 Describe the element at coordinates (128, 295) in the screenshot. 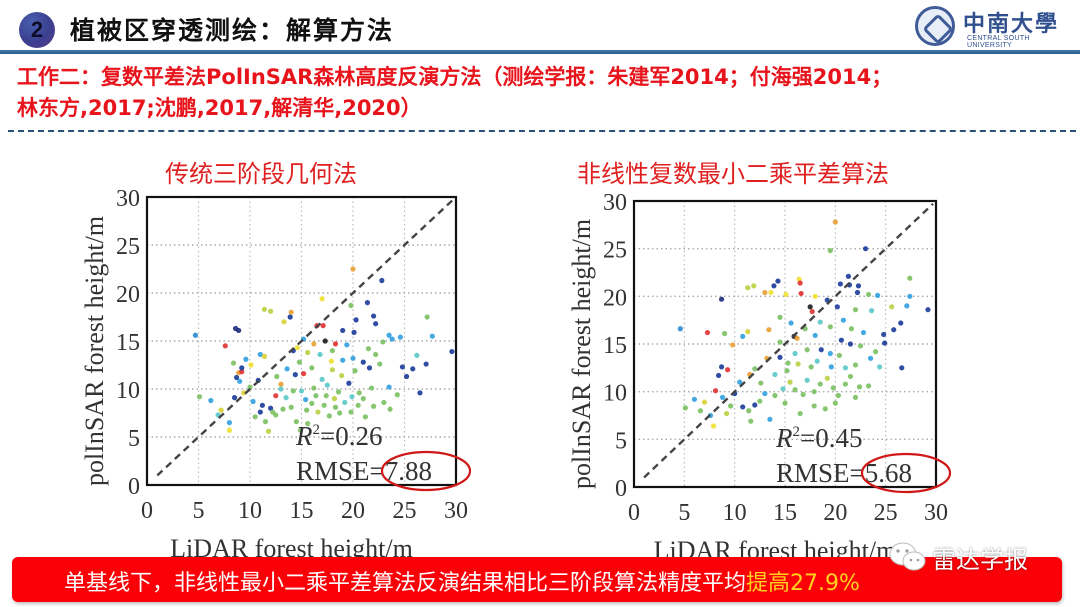

I see `y-tick-label: 20` at that location.